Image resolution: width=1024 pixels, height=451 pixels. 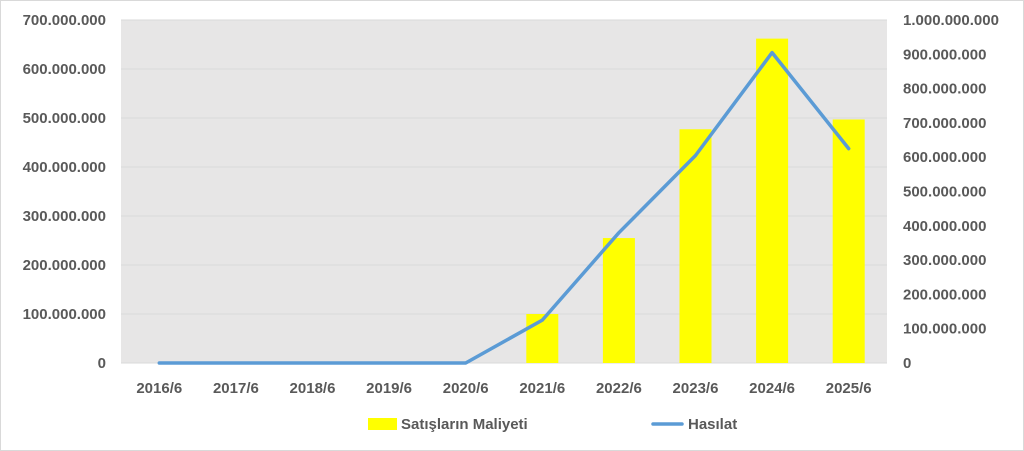 What do you see at coordinates (159, 388) in the screenshot?
I see `x-axis-tick-label: 2016/6` at bounding box center [159, 388].